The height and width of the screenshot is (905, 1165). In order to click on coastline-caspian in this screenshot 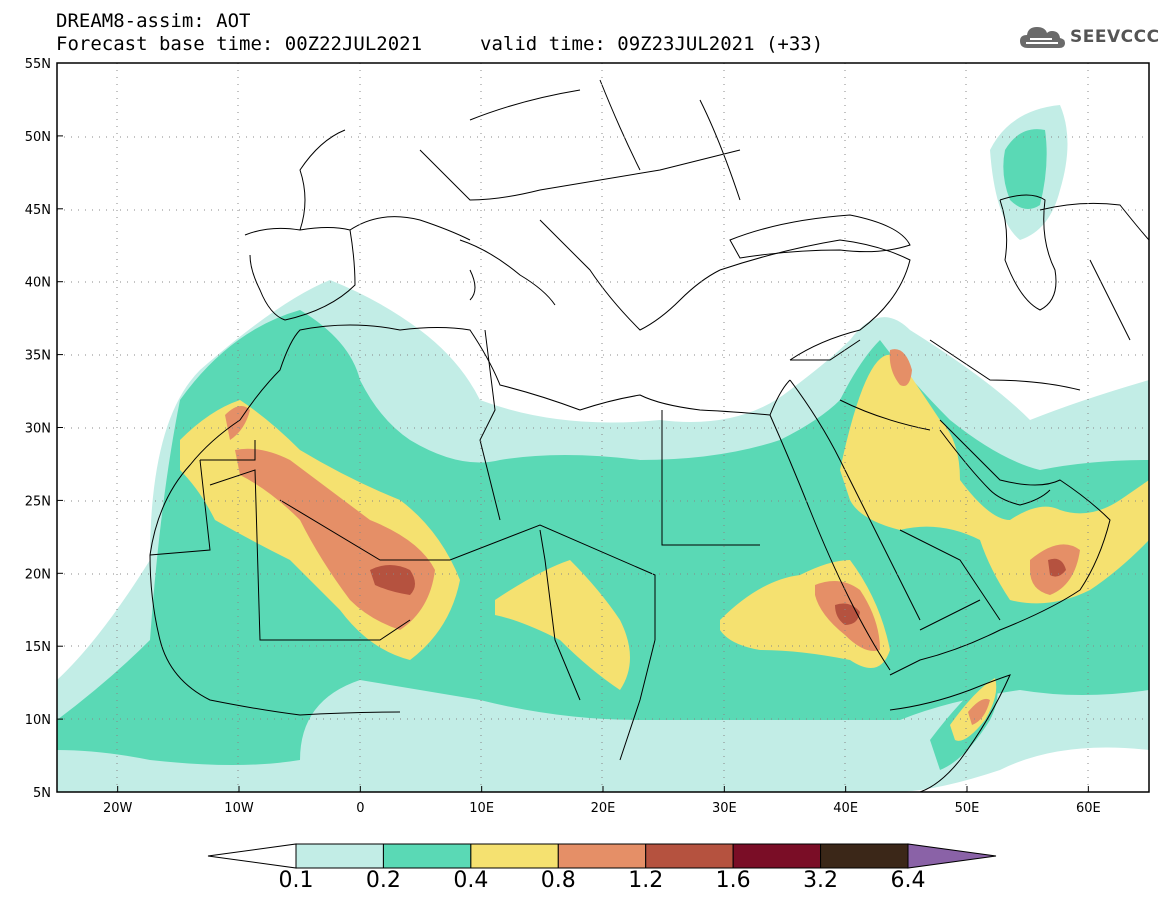, I will do `click(1028, 252)`.